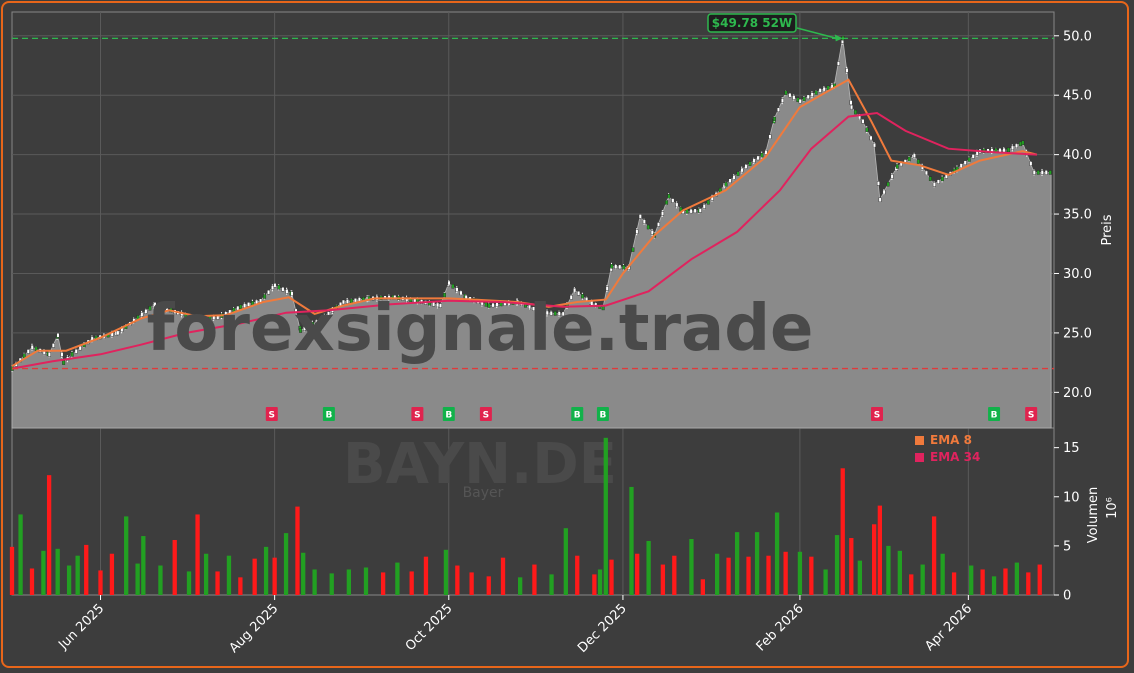  I want to click on signal-letter: B, so click(603, 416).